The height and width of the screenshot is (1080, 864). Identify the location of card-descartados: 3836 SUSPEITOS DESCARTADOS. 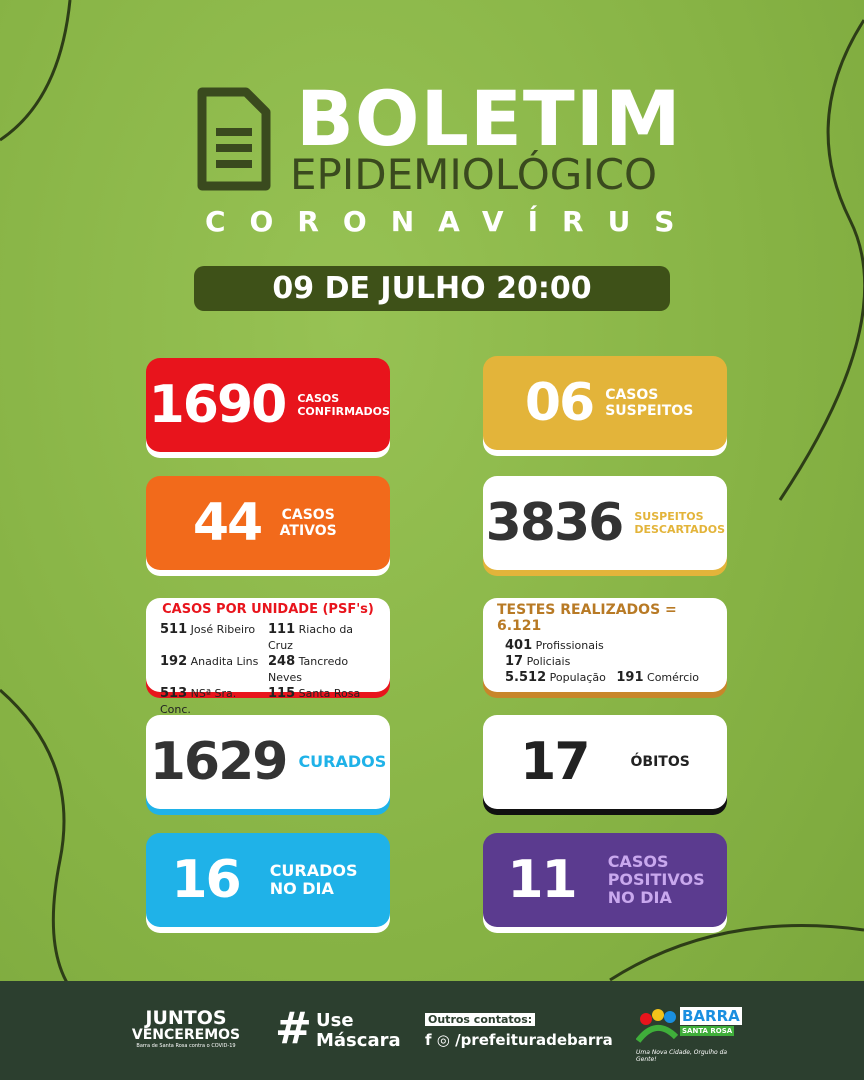
(605, 523).